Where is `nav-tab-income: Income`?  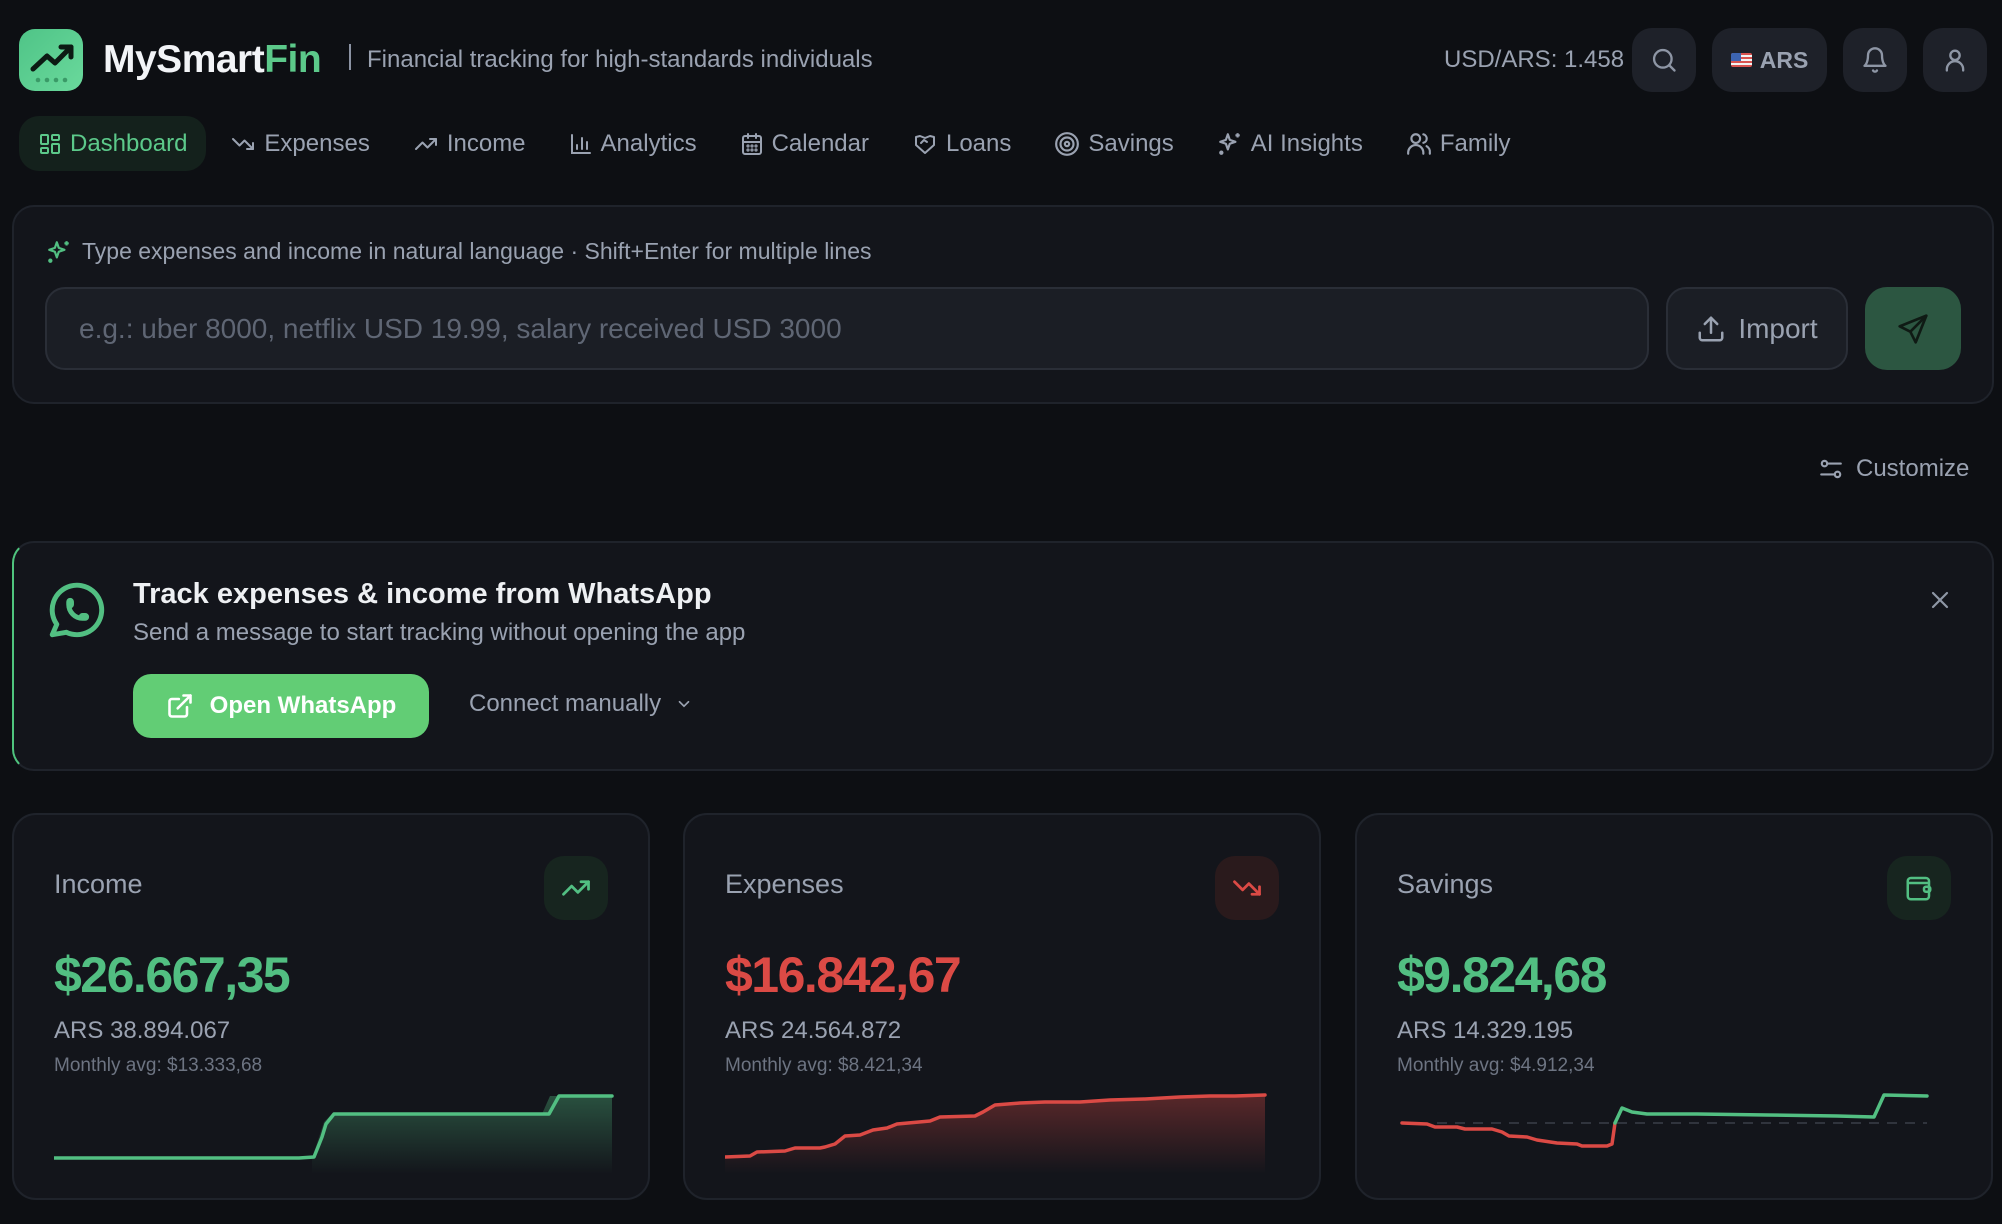 nav-tab-income: Income is located at coordinates (469, 143).